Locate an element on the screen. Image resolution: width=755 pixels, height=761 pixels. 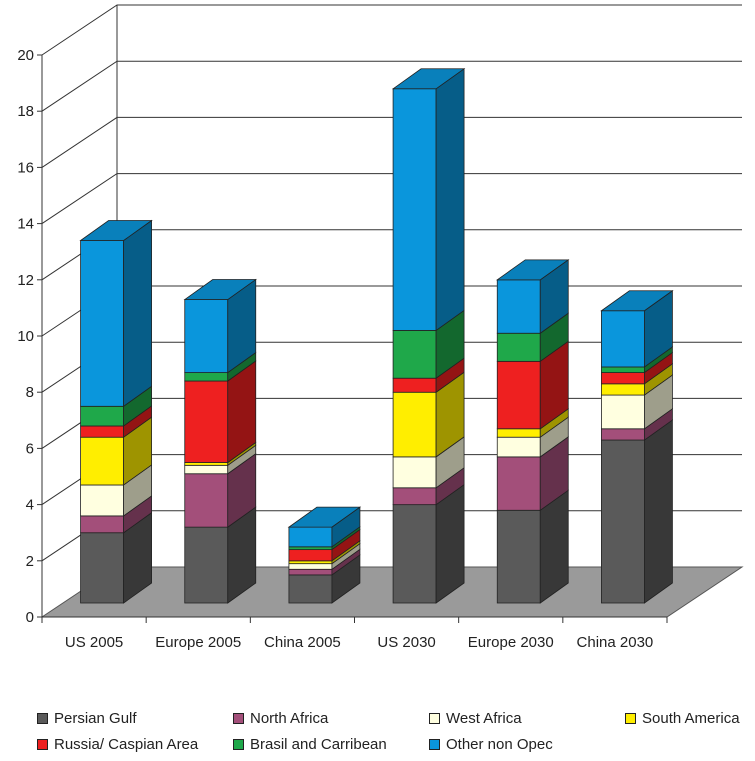
legend-item: South America is located at coordinates (682, 718).